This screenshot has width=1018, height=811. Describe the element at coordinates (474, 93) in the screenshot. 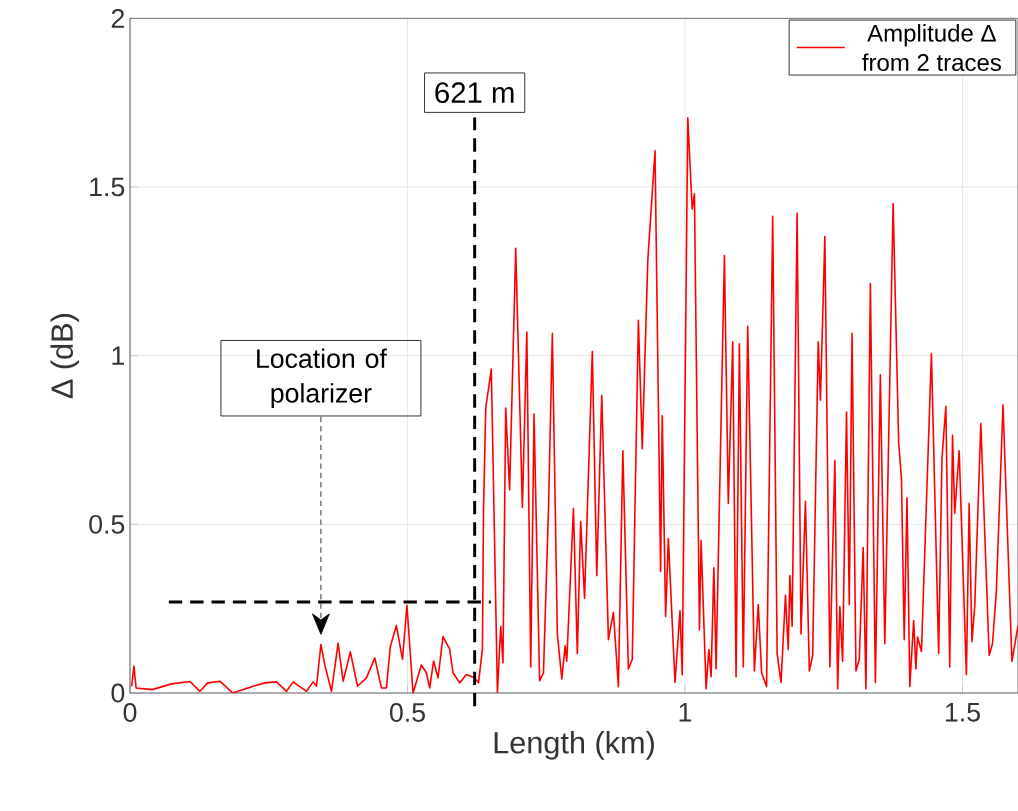

I see `ref-line-label: 621 m` at that location.